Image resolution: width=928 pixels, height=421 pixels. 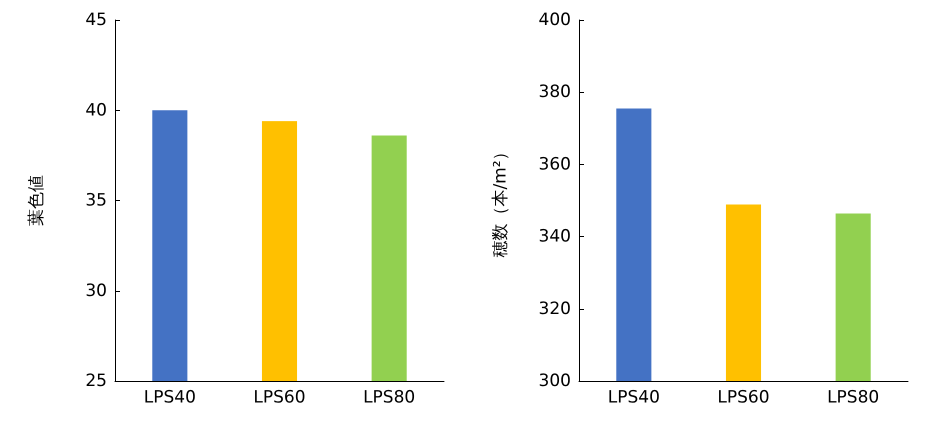 What do you see at coordinates (554, 236) in the screenshot?
I see `y-tick-label: 340` at bounding box center [554, 236].